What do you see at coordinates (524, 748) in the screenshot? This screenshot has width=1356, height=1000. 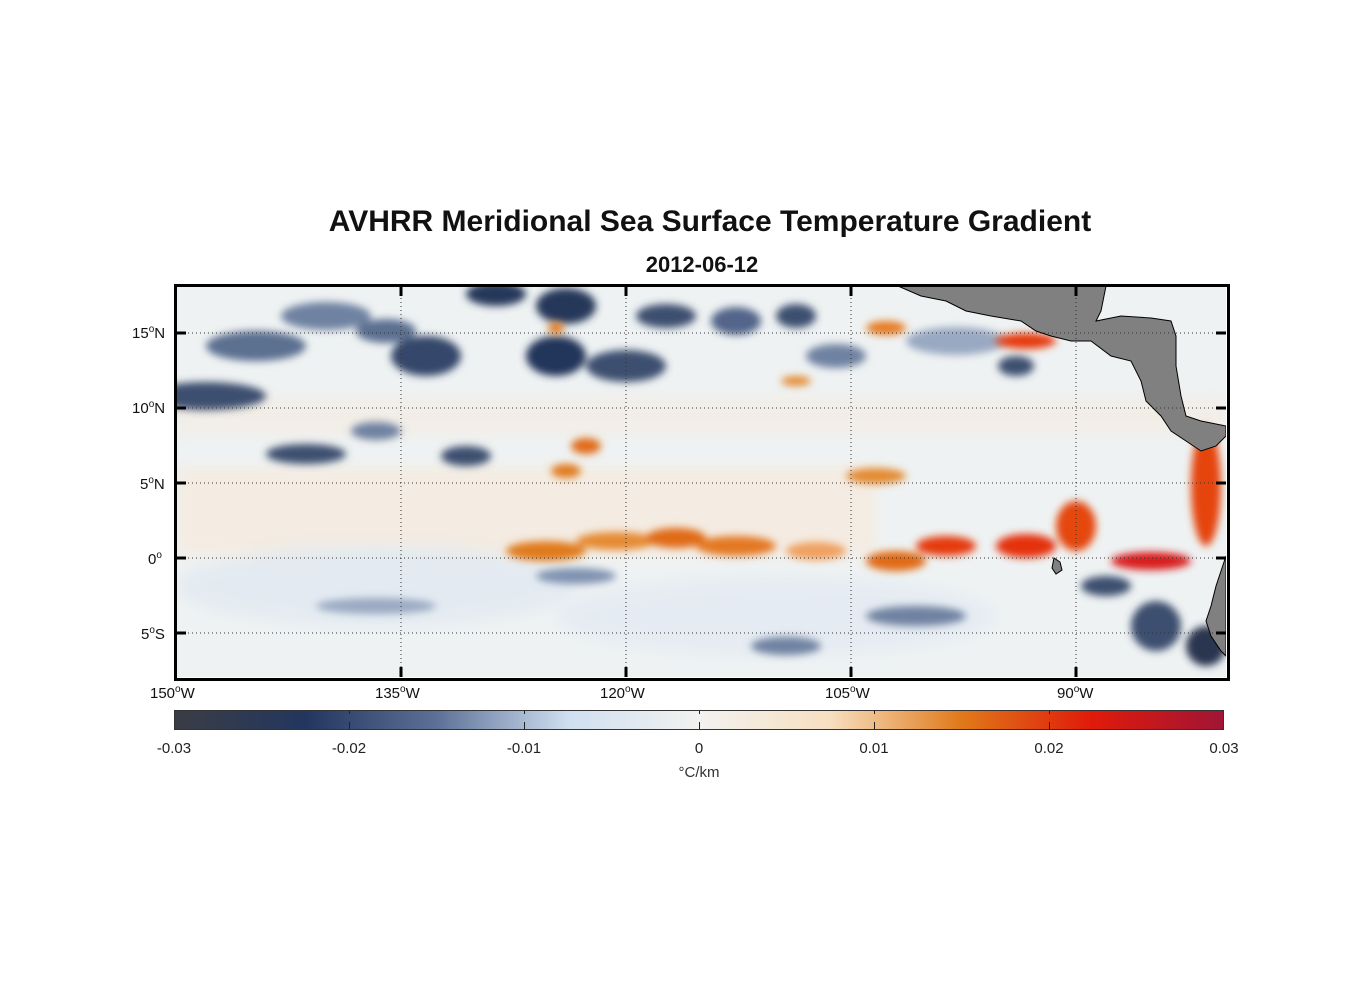 I see `colorbar-tick-label: -0.01` at bounding box center [524, 748].